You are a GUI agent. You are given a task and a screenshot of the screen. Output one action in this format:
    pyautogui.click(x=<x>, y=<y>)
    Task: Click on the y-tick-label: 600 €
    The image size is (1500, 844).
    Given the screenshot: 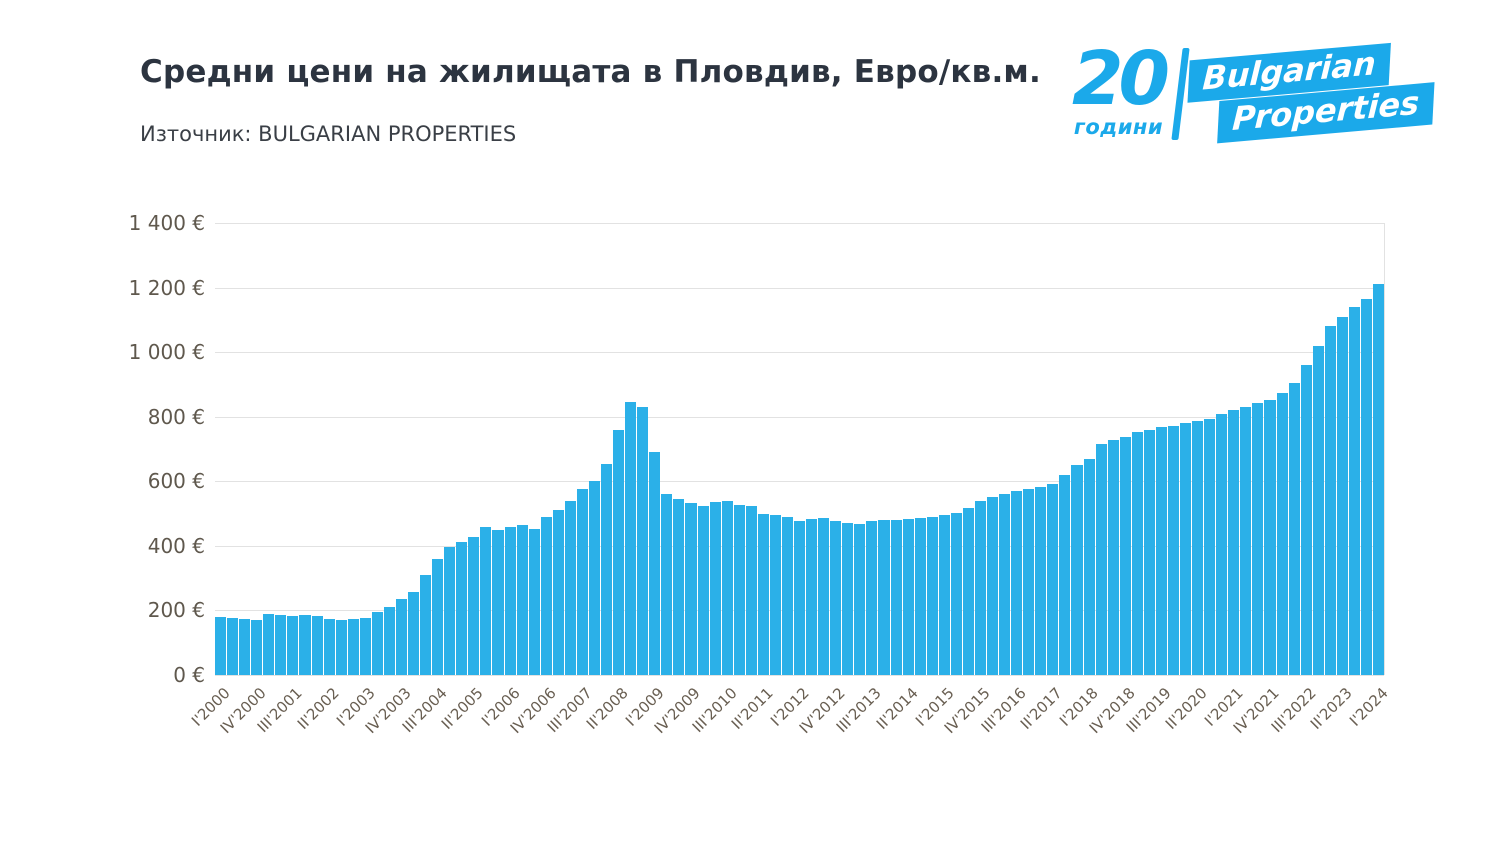 What is the action you would take?
    pyautogui.click(x=176, y=481)
    